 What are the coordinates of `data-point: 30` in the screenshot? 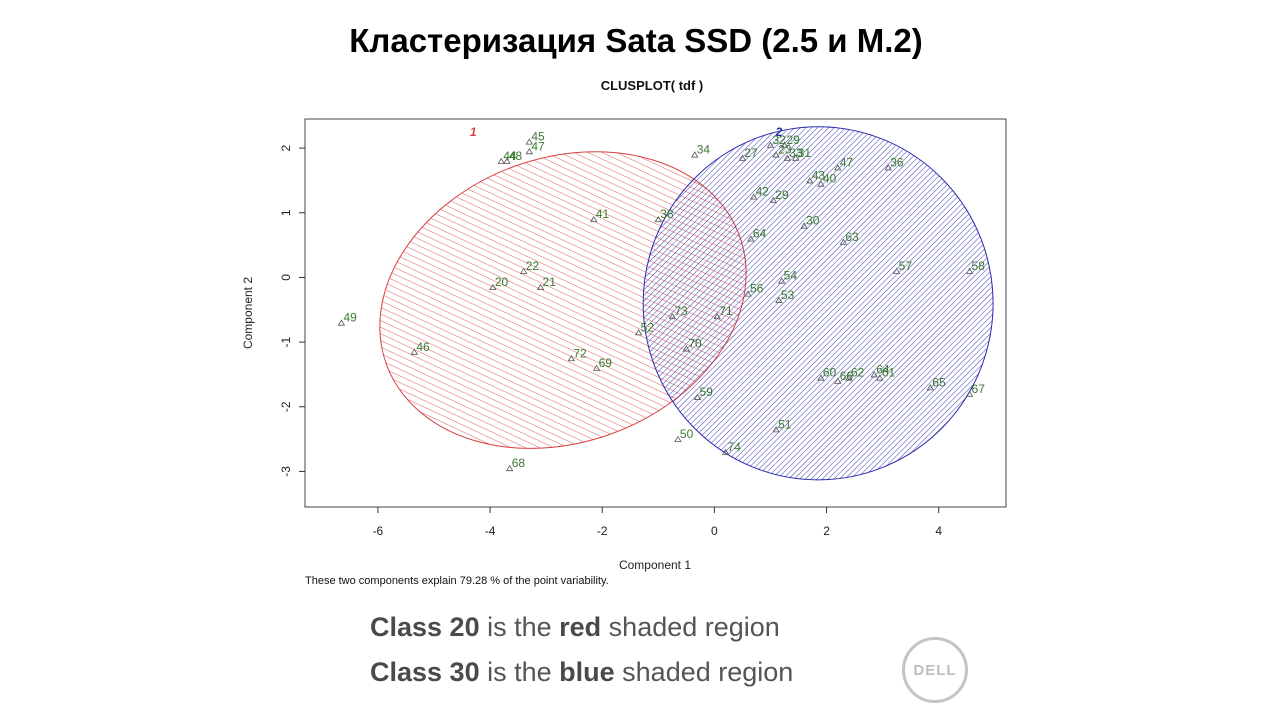 It's located at (810, 221).